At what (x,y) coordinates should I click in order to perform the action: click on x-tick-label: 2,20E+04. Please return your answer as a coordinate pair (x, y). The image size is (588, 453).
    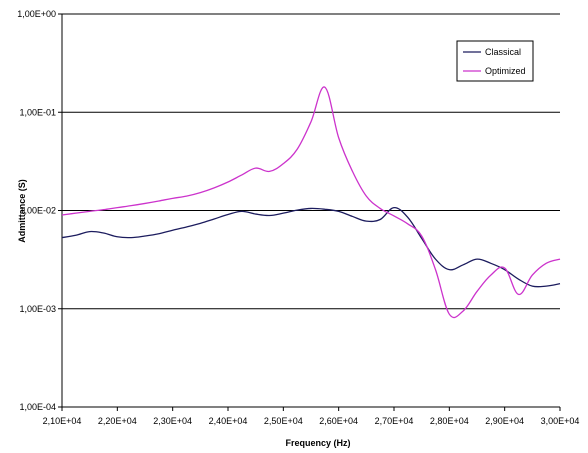
    Looking at the image, I should click on (117, 421).